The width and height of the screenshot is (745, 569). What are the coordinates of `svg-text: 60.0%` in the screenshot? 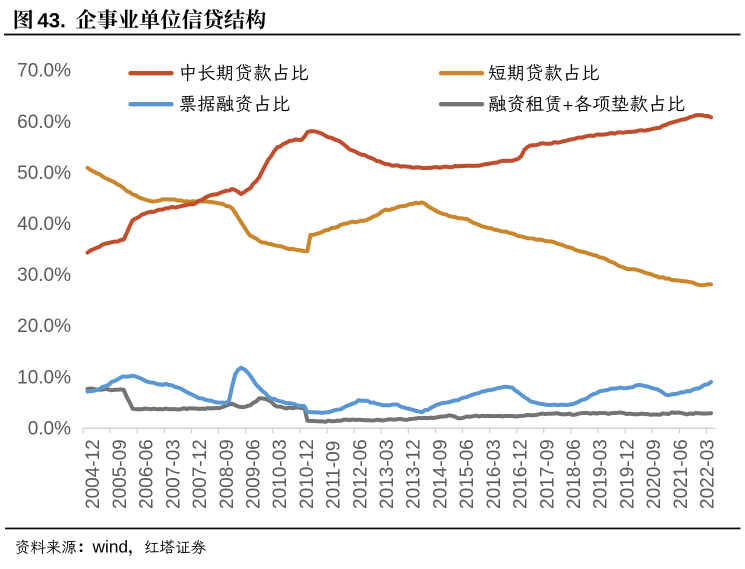 It's located at (44, 122).